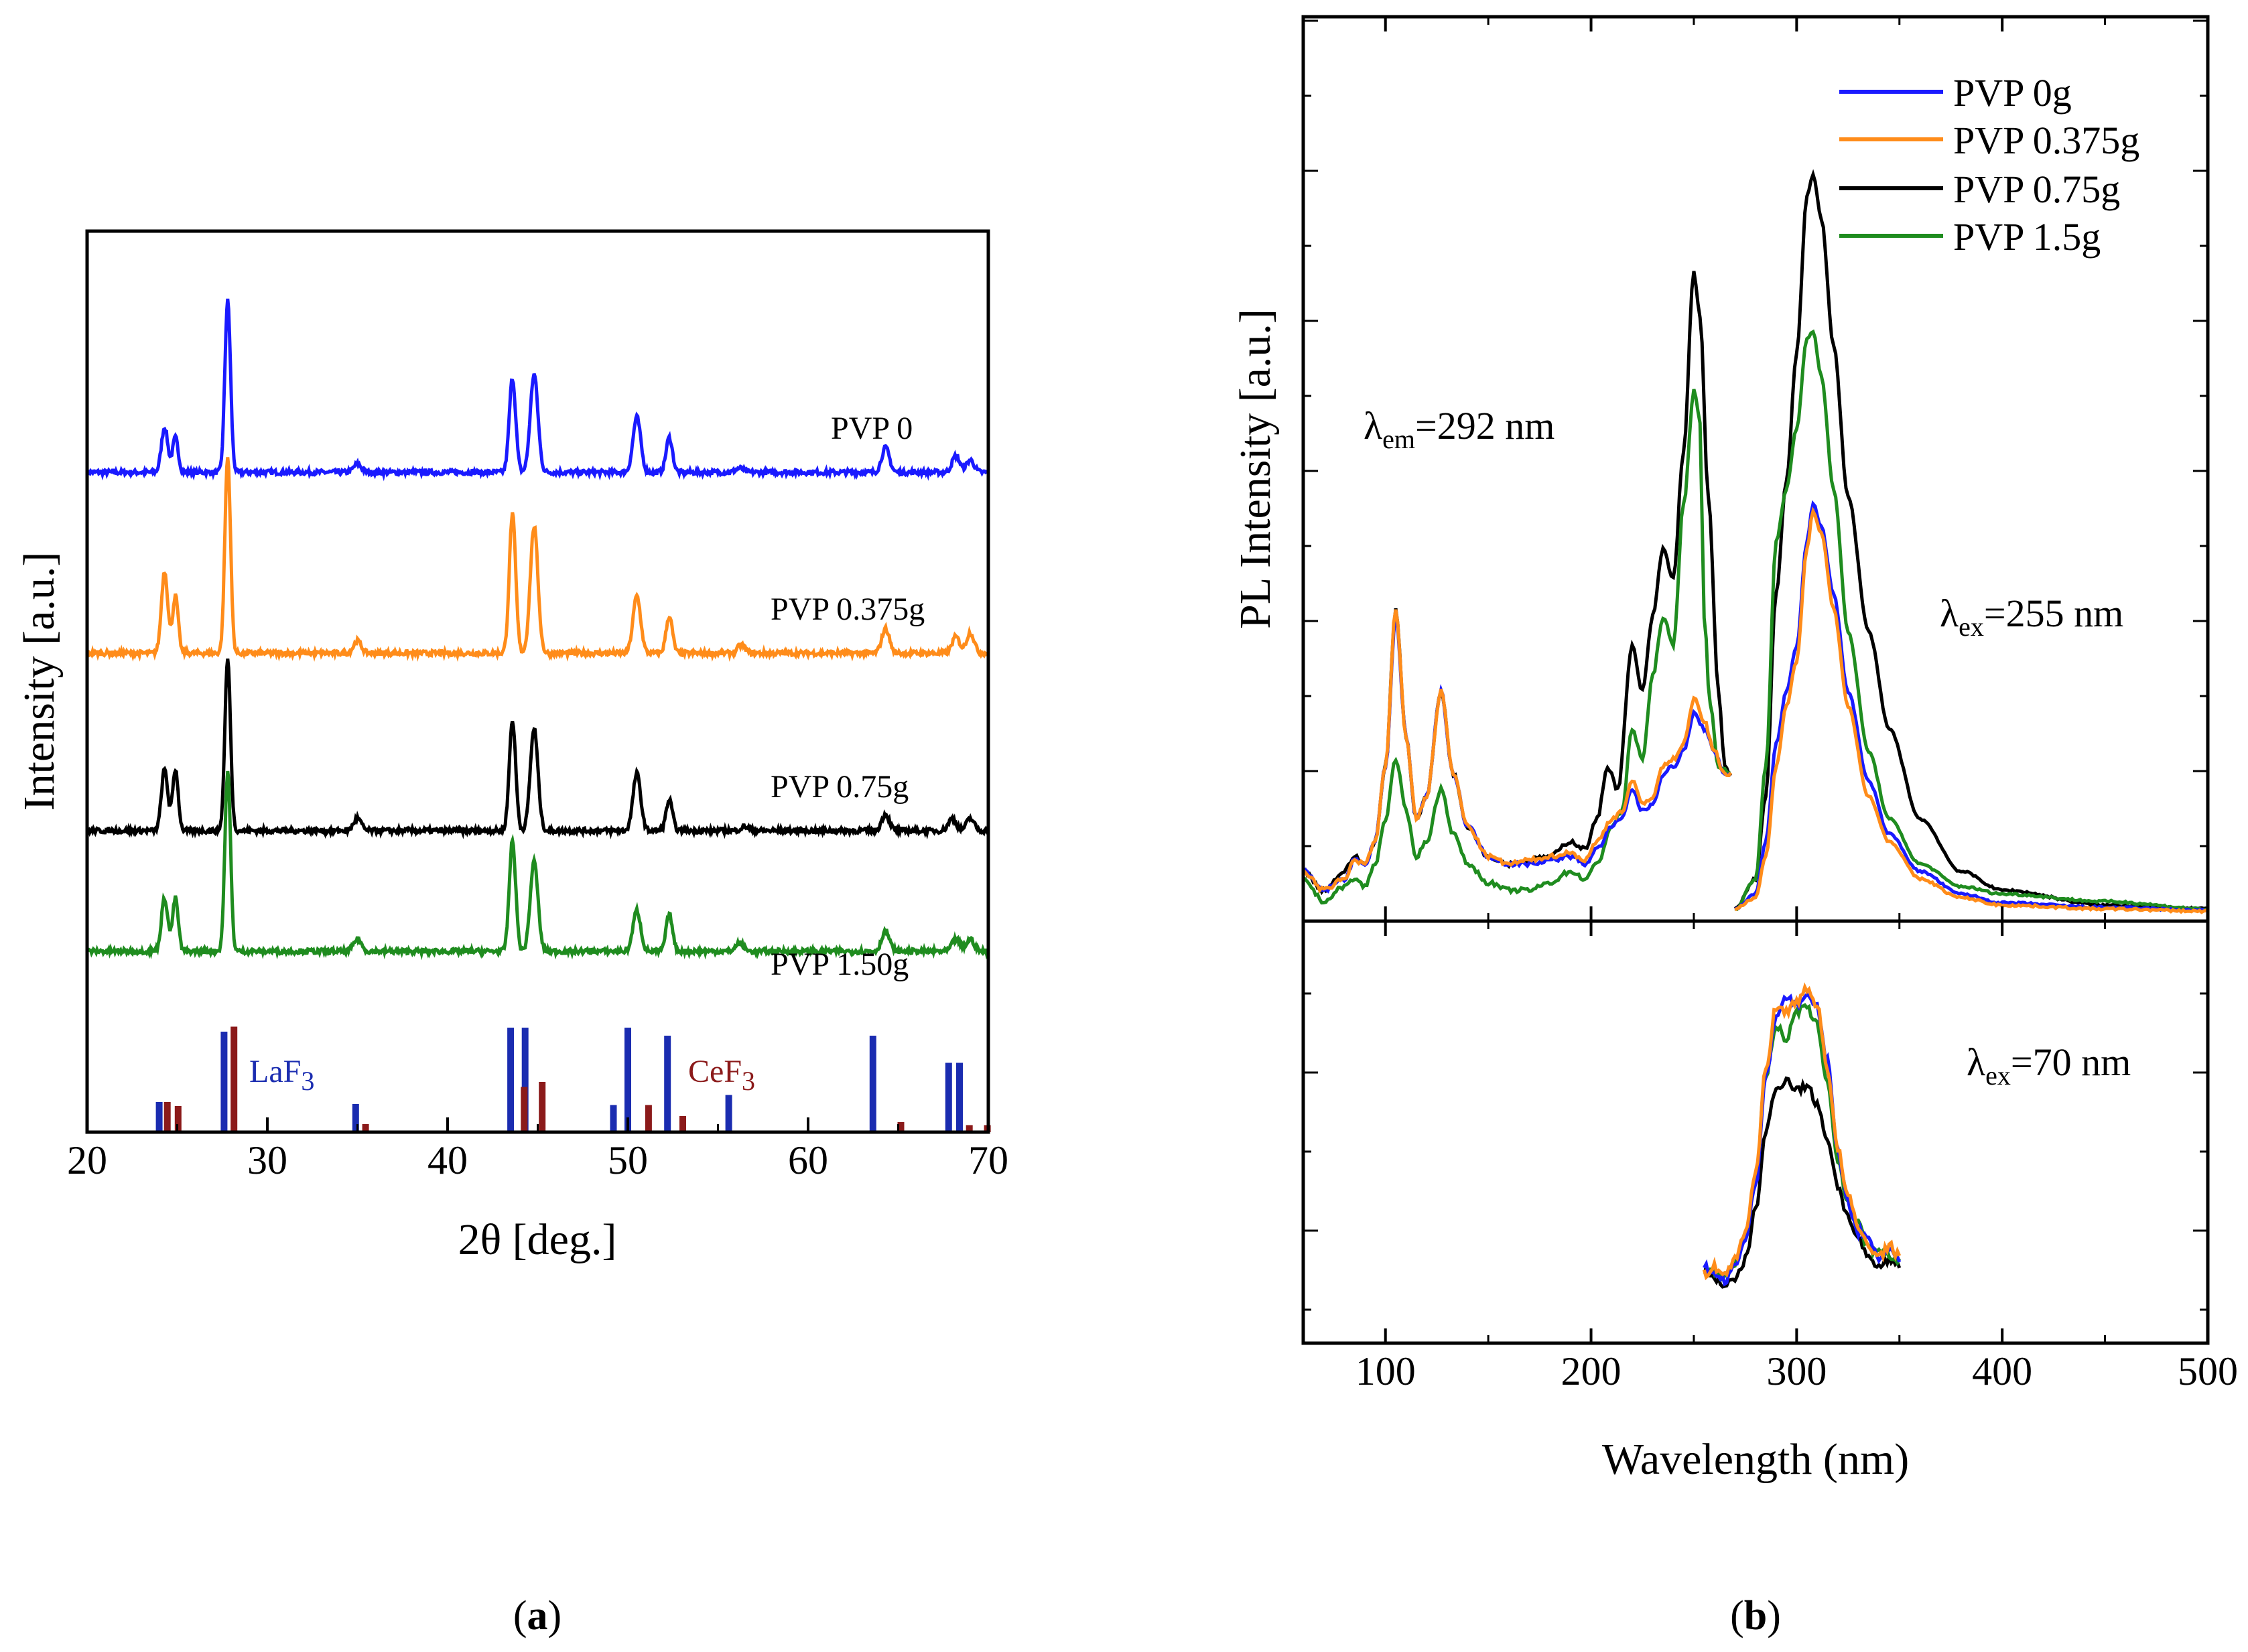  I want to click on panel-a-reference-bars, so click(573, 1079).